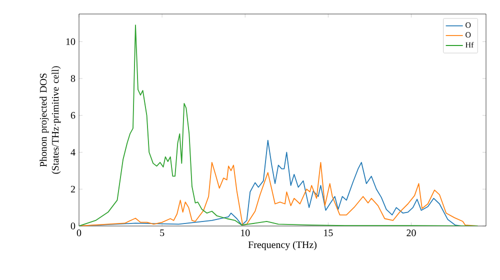 This screenshot has height=280, width=500. Describe the element at coordinates (73, 78) in the screenshot. I see `y-tick-label: 8` at that location.